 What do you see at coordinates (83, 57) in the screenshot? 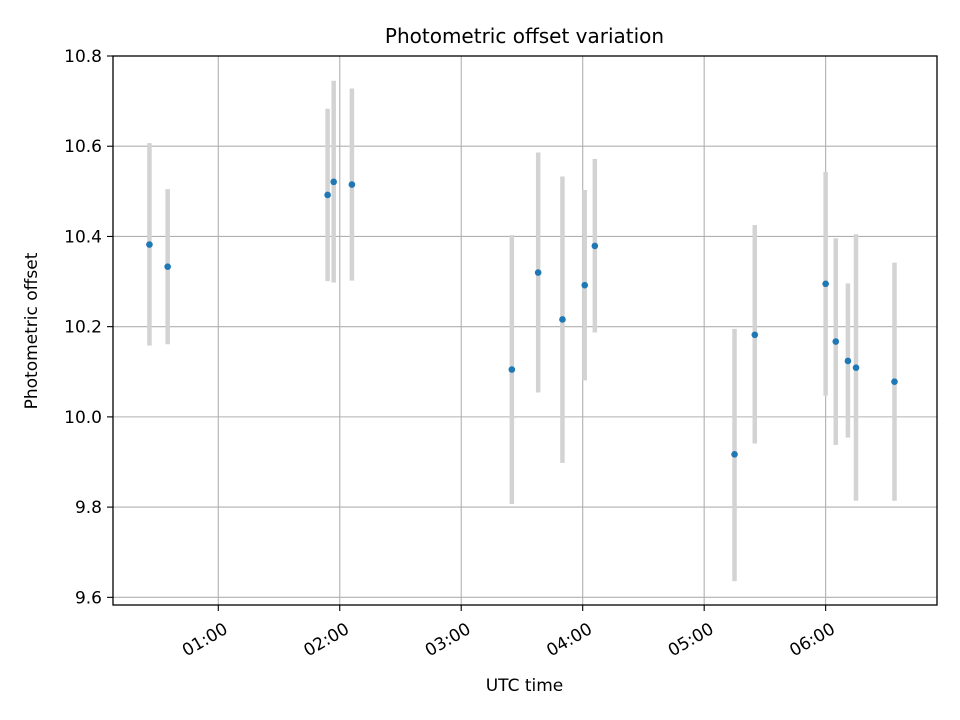
I see `y-tick-label: 10.8` at bounding box center [83, 57].